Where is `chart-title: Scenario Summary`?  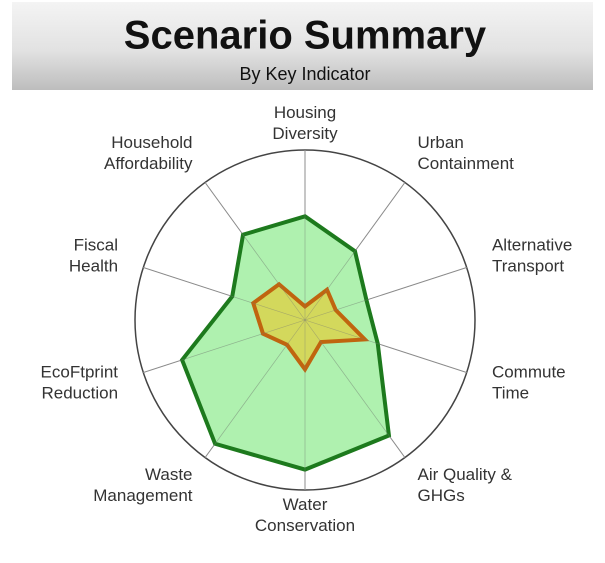
chart-title: Scenario Summary is located at coordinates (305, 36).